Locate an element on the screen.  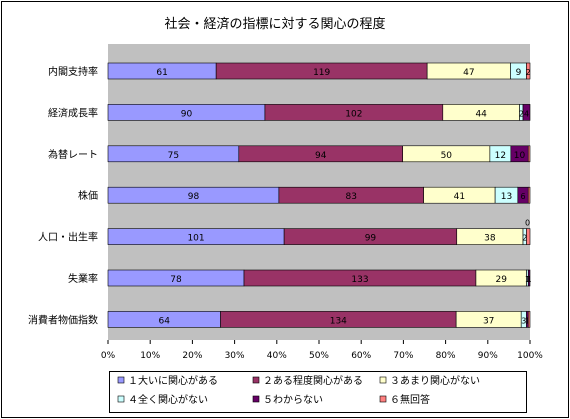
data-label: 6 is located at coordinates (522, 196).